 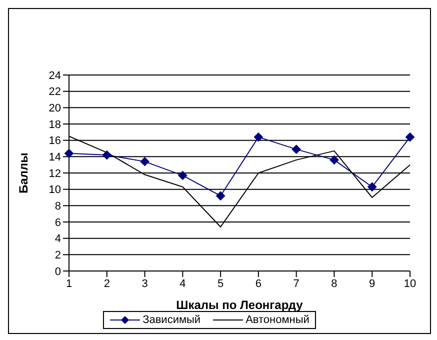 I want to click on x-tick-label: 7, so click(x=296, y=284).